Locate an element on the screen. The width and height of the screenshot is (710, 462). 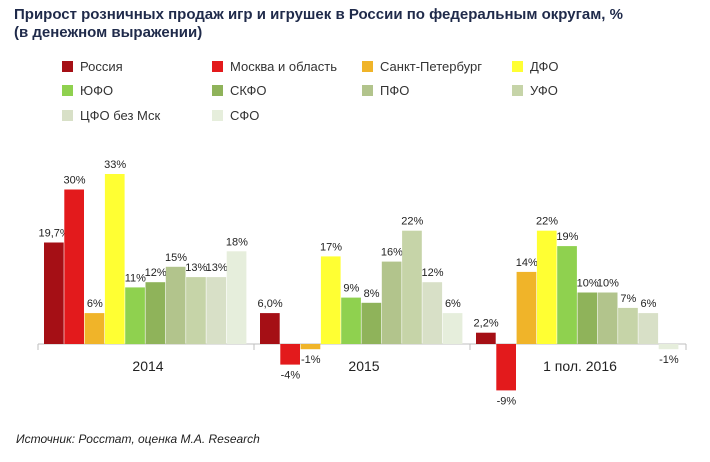
legend-item: ПФО is located at coordinates (385, 90).